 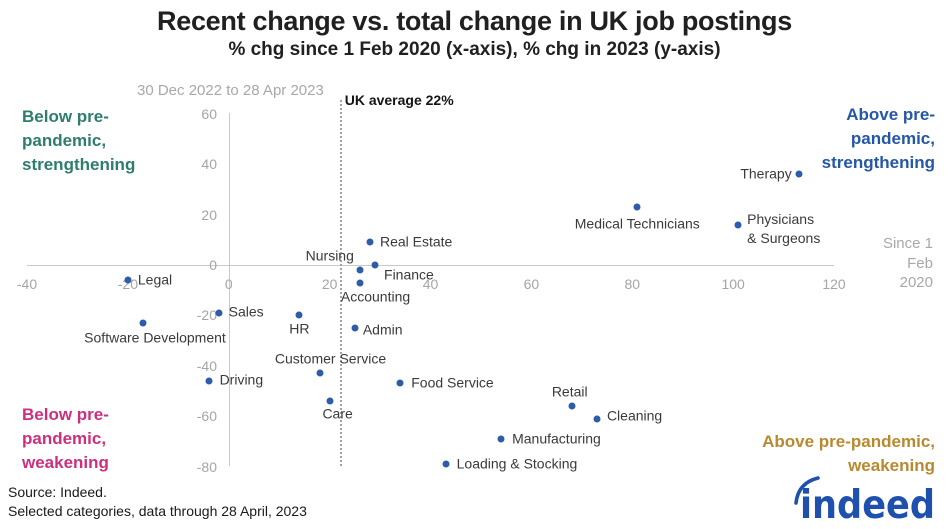 I want to click on data-point-label: Medical Technicians, so click(x=637, y=223).